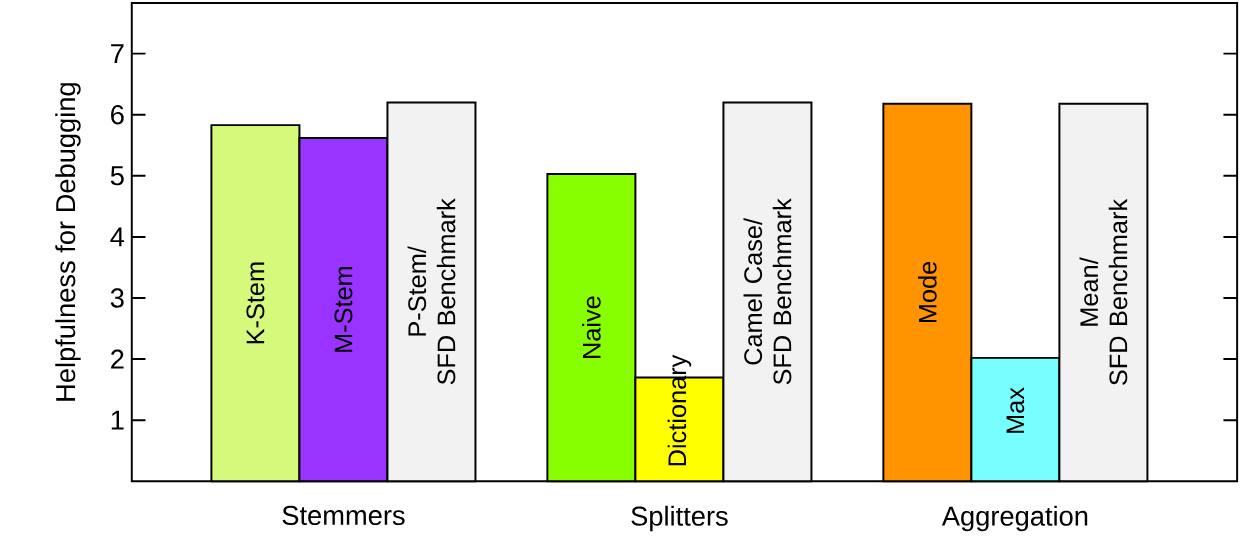 The image size is (1243, 540). I want to click on x-tick-label: Splitters, so click(679, 518).